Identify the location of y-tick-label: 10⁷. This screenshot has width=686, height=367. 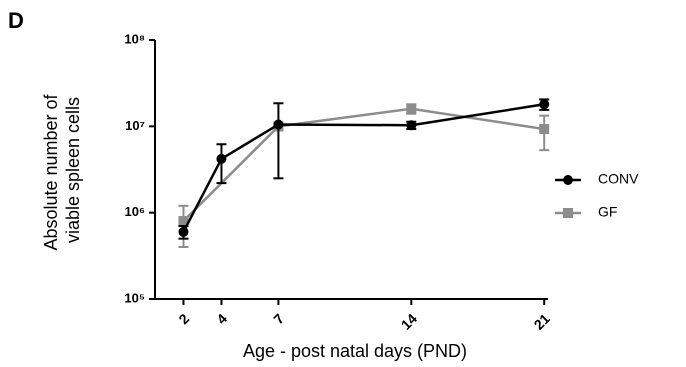
(135, 125).